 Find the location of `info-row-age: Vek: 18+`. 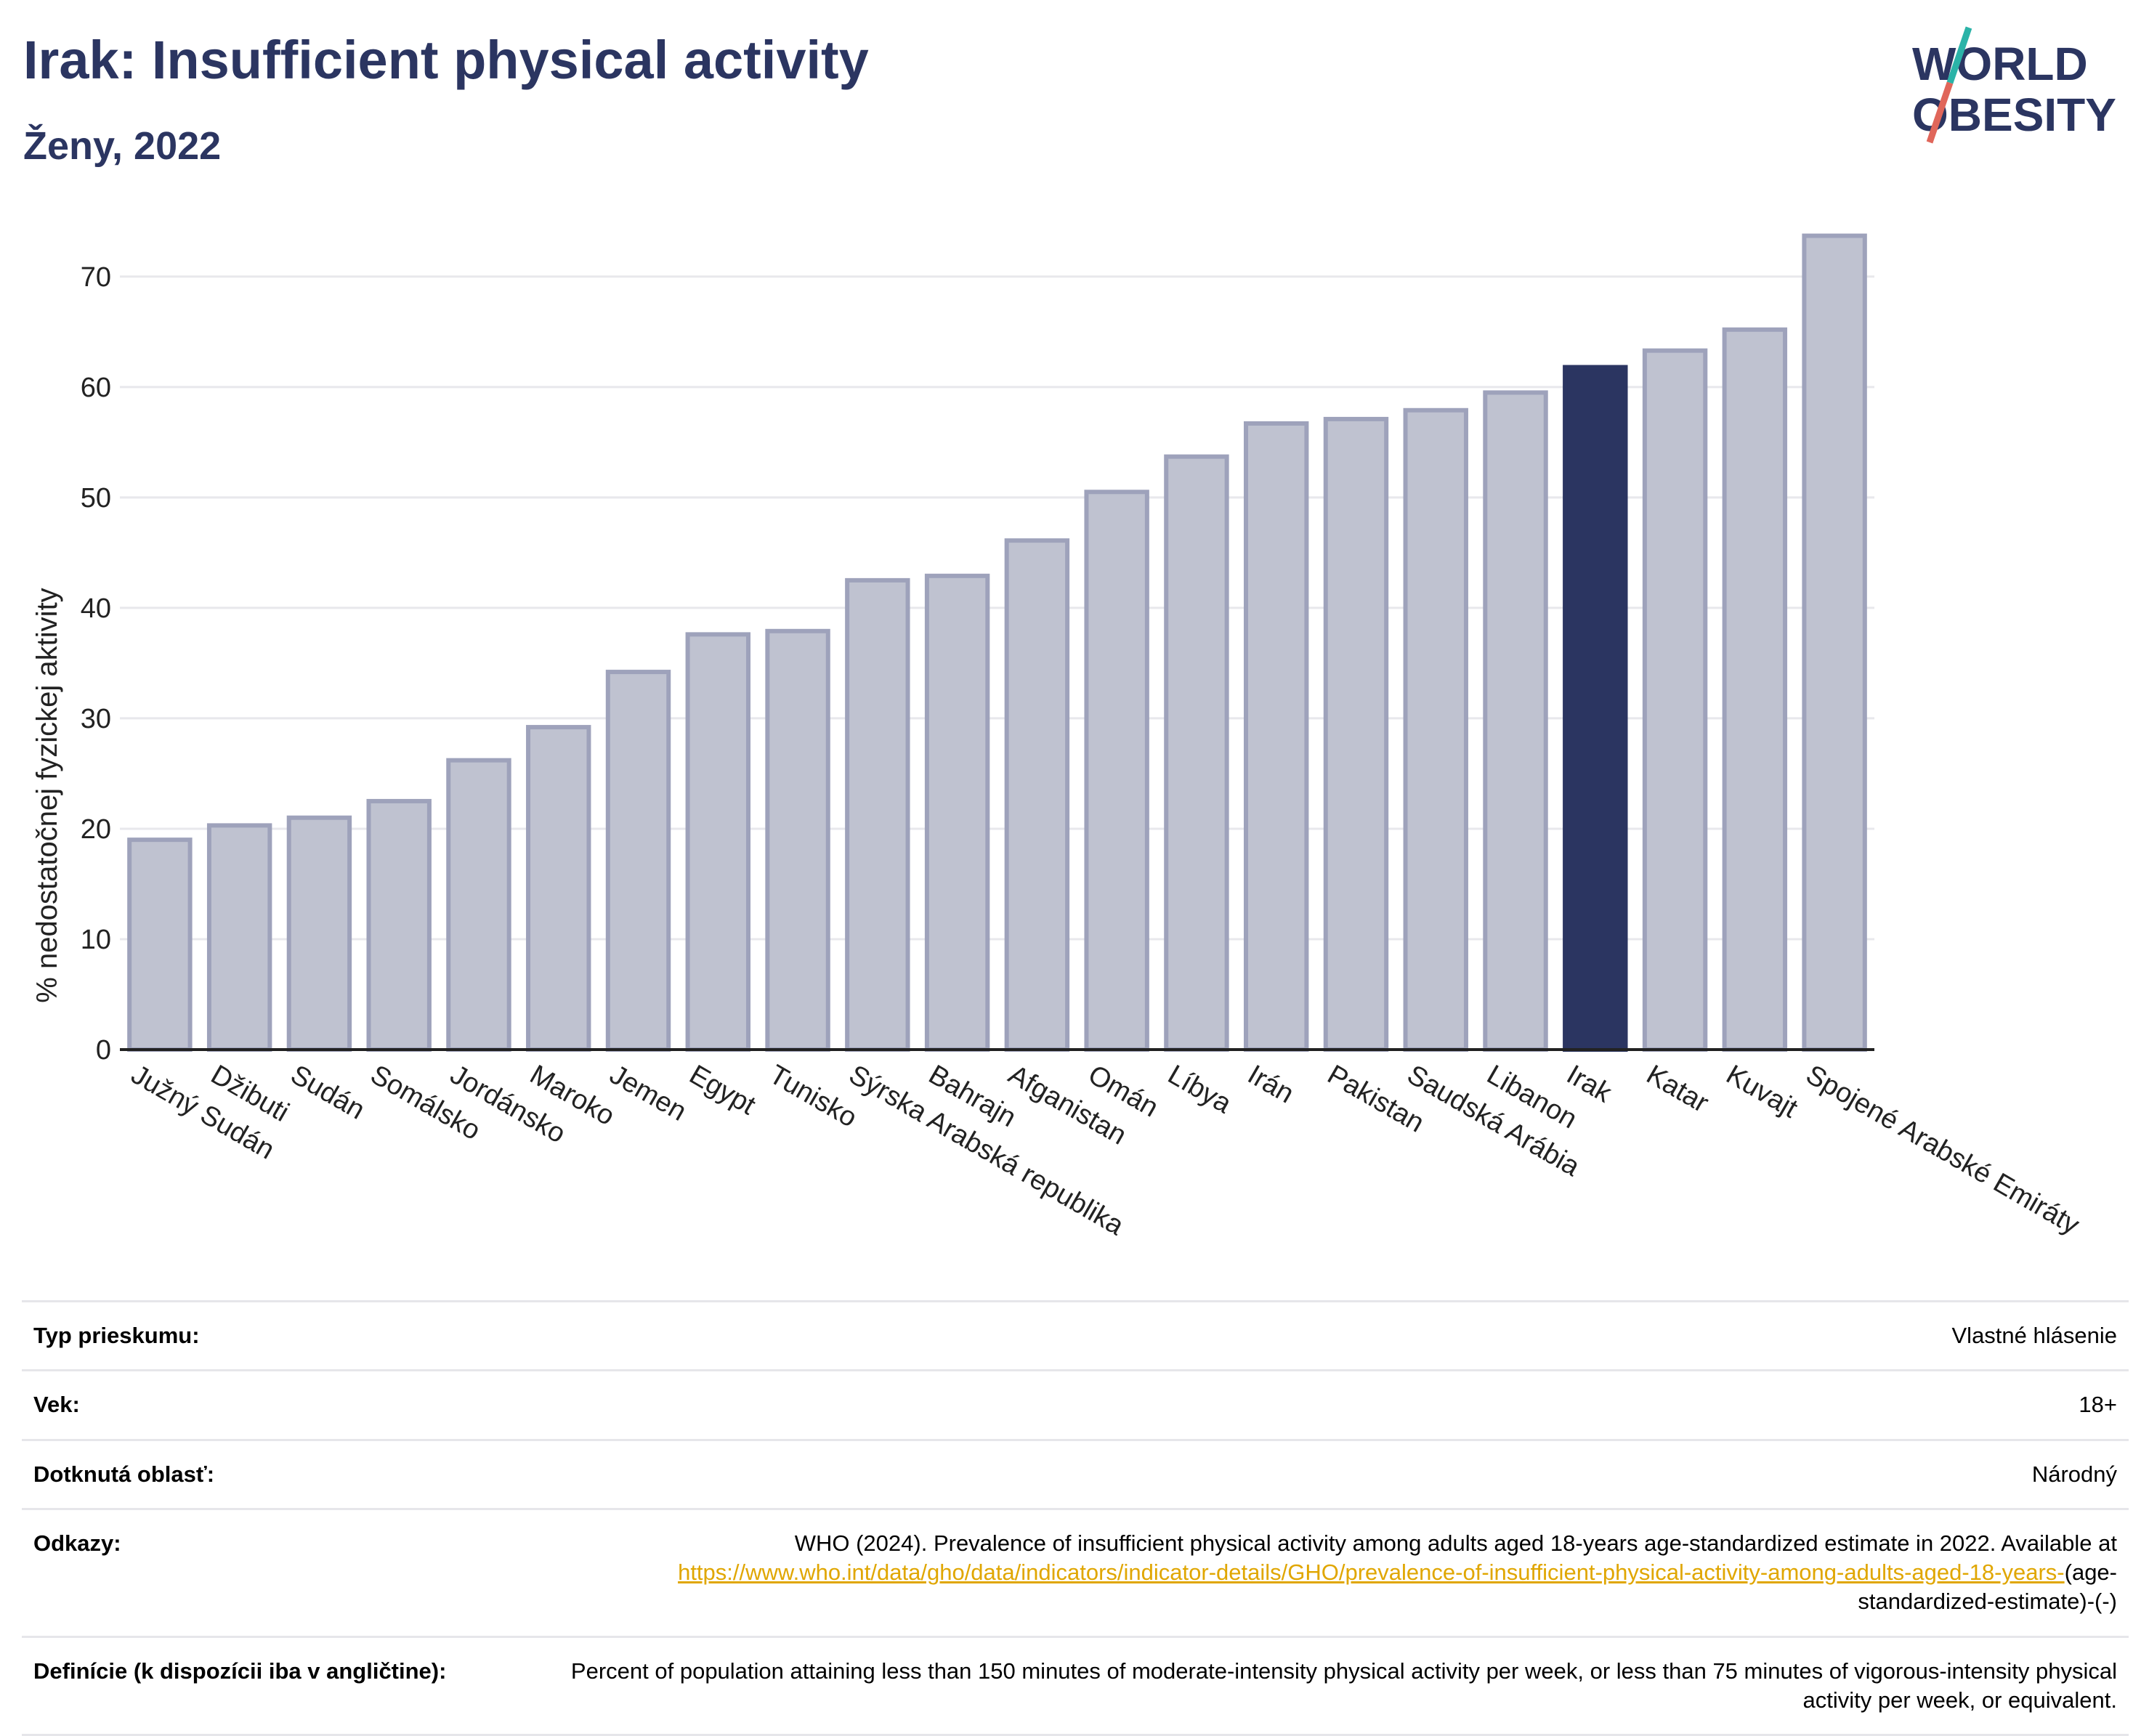

info-row-age: Vek: 18+ is located at coordinates (1075, 1405).